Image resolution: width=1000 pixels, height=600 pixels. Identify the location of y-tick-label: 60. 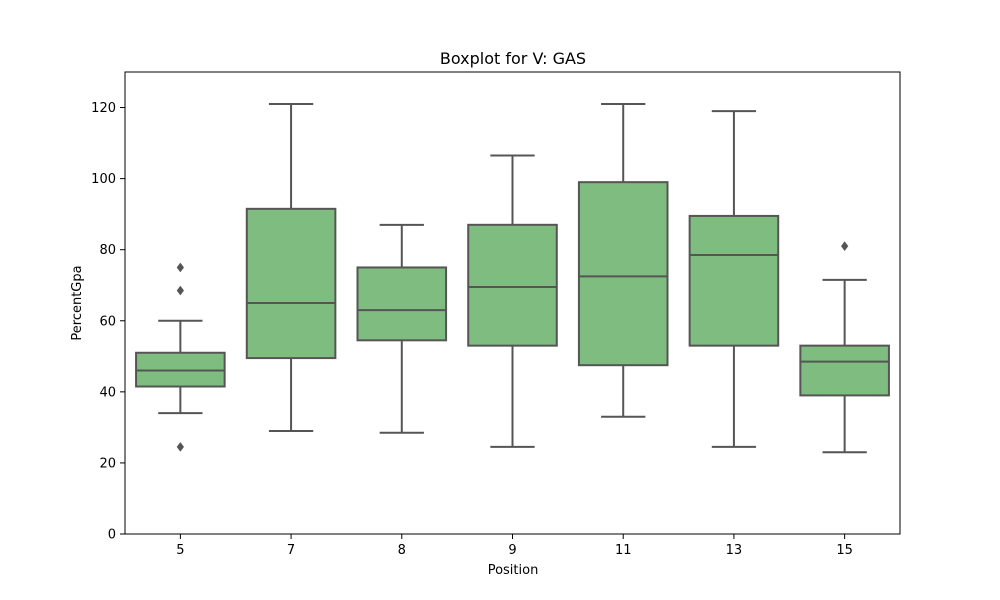
(107, 321).